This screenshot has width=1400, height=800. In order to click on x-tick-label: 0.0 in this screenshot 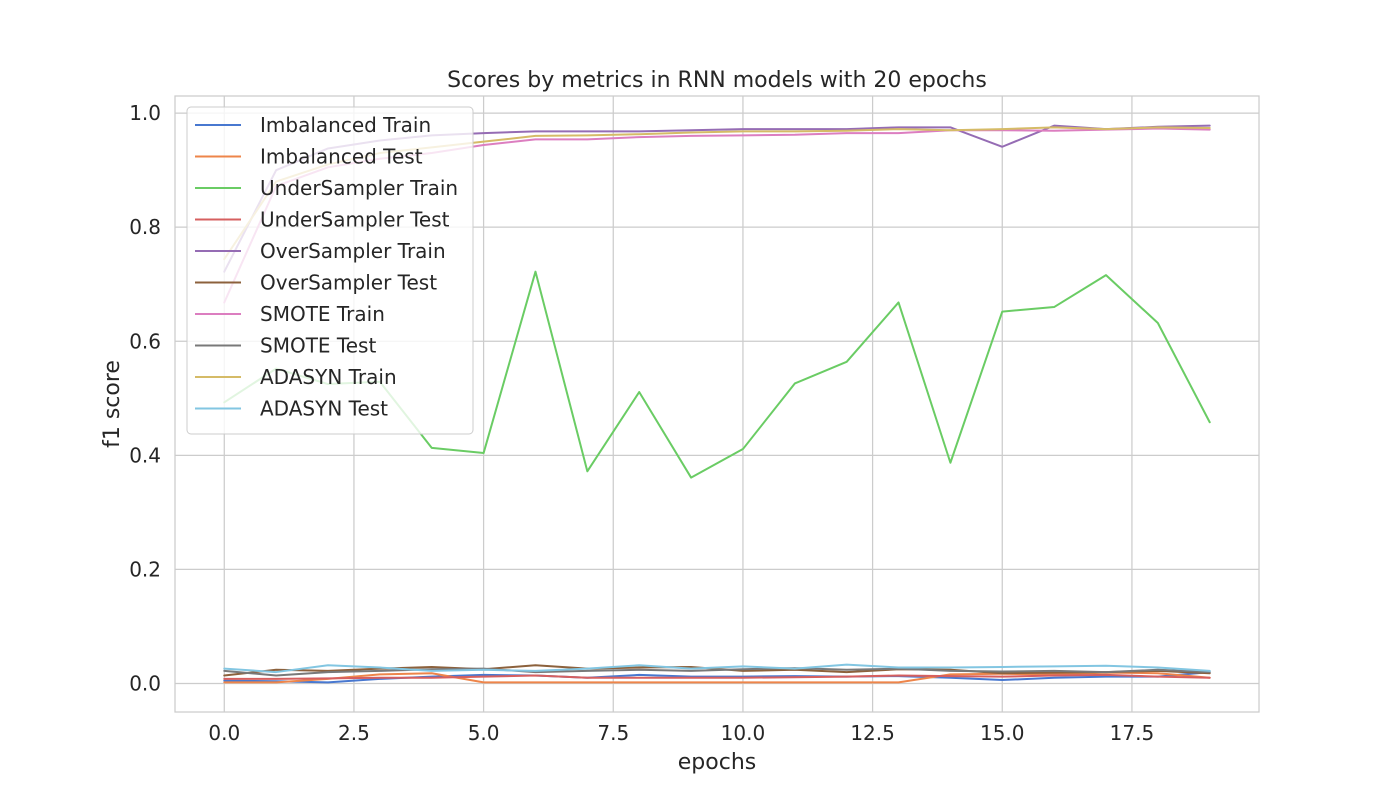, I will do `click(224, 733)`.